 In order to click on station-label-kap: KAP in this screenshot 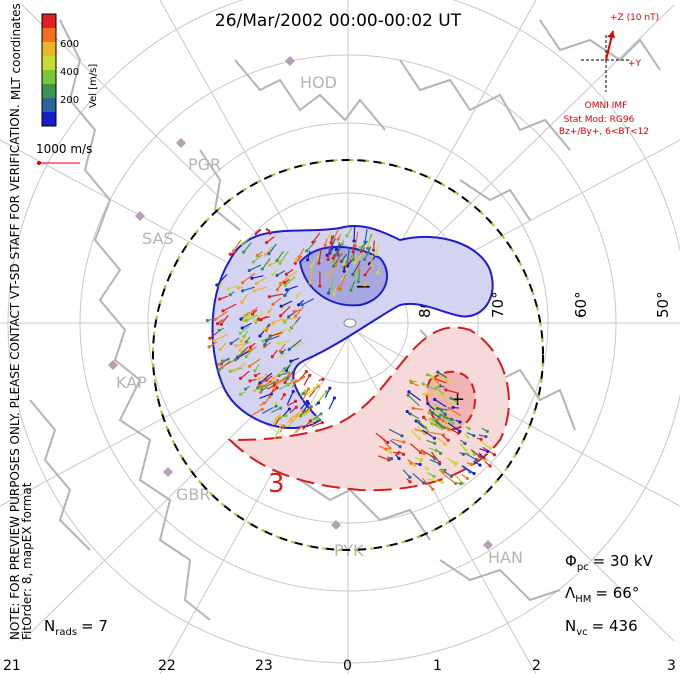, I will do `click(131, 382)`.